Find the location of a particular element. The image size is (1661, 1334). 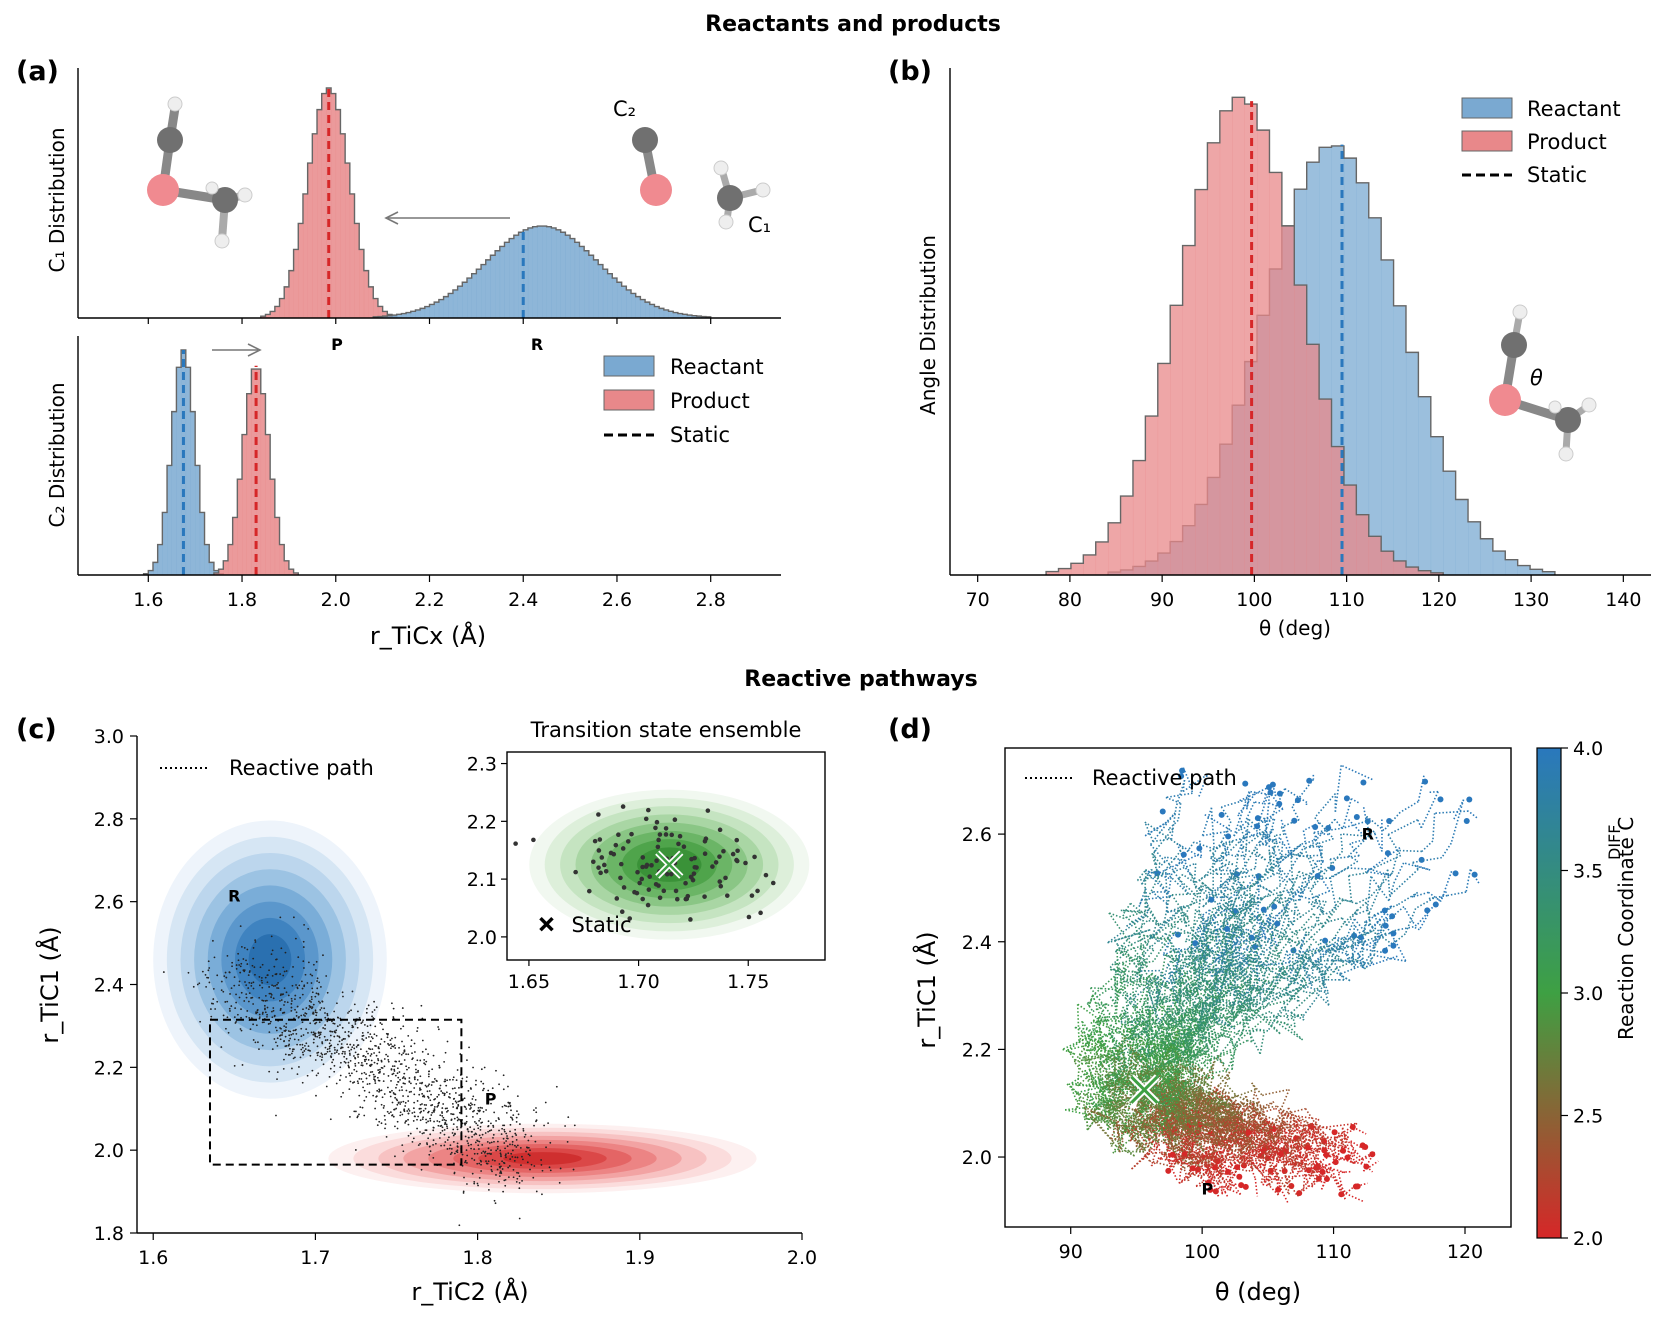

panel-c-xlabel: r_TiC2 (Å) is located at coordinates (469, 1291).